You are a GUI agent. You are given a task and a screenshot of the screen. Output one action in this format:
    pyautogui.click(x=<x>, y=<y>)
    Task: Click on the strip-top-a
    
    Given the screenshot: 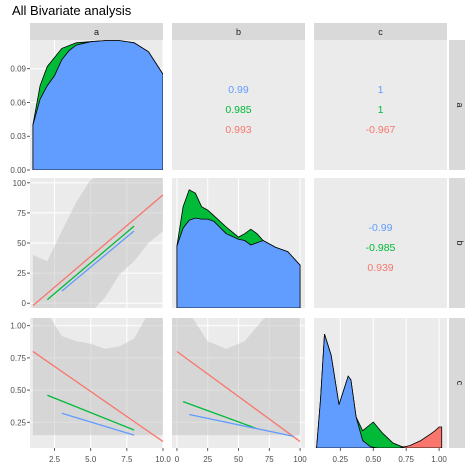 What is the action you would take?
    pyautogui.click(x=96, y=31)
    